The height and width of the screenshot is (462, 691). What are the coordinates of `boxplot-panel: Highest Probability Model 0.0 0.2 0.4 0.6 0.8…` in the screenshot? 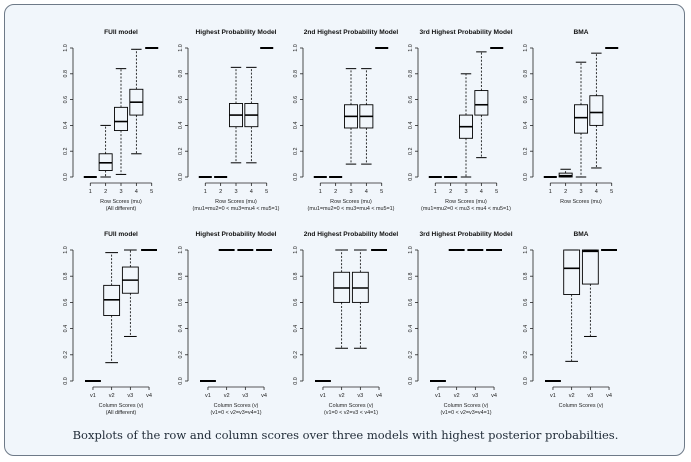 It's located at (227, 323).